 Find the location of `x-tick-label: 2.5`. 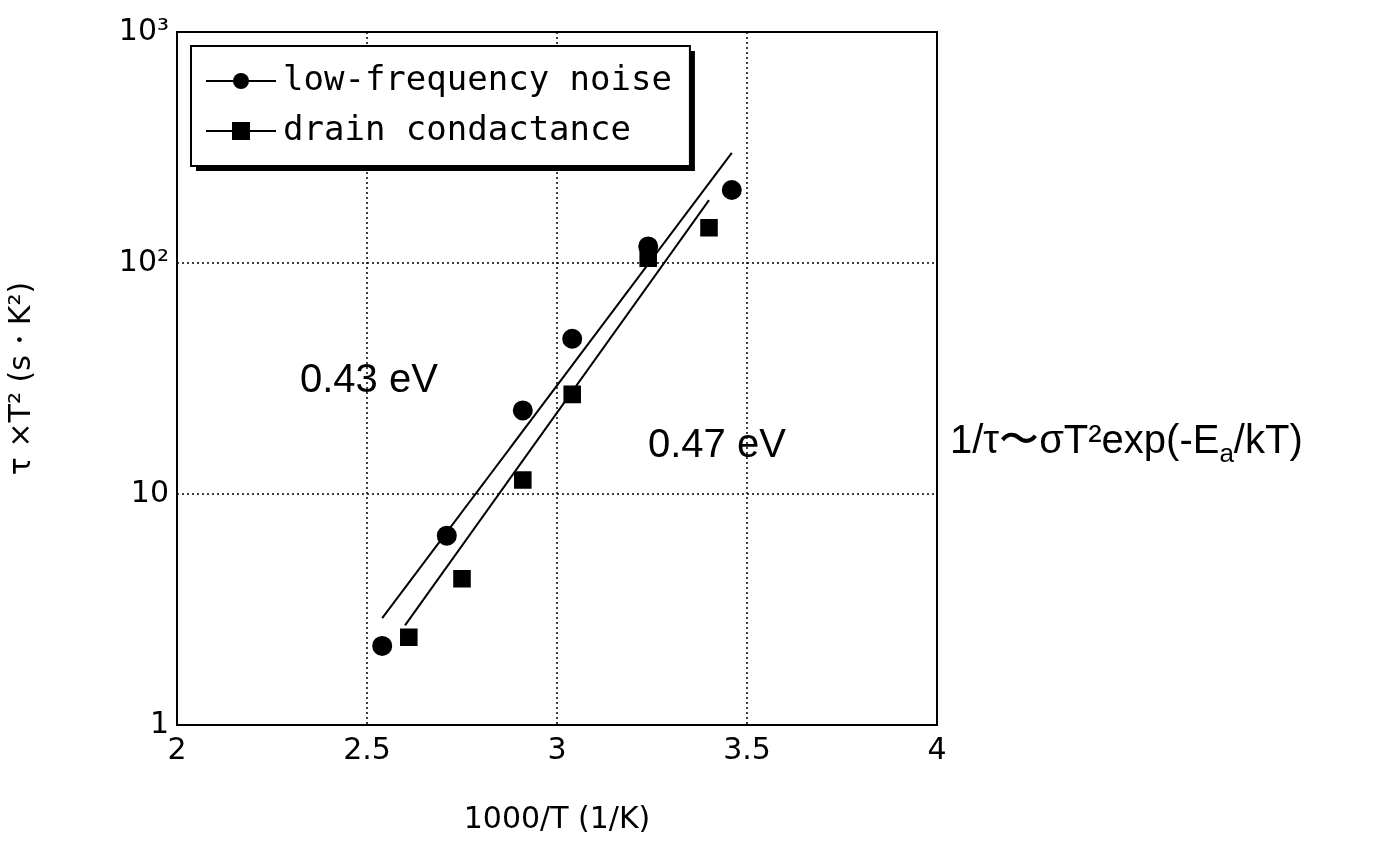

x-tick-label: 2.5 is located at coordinates (367, 748).